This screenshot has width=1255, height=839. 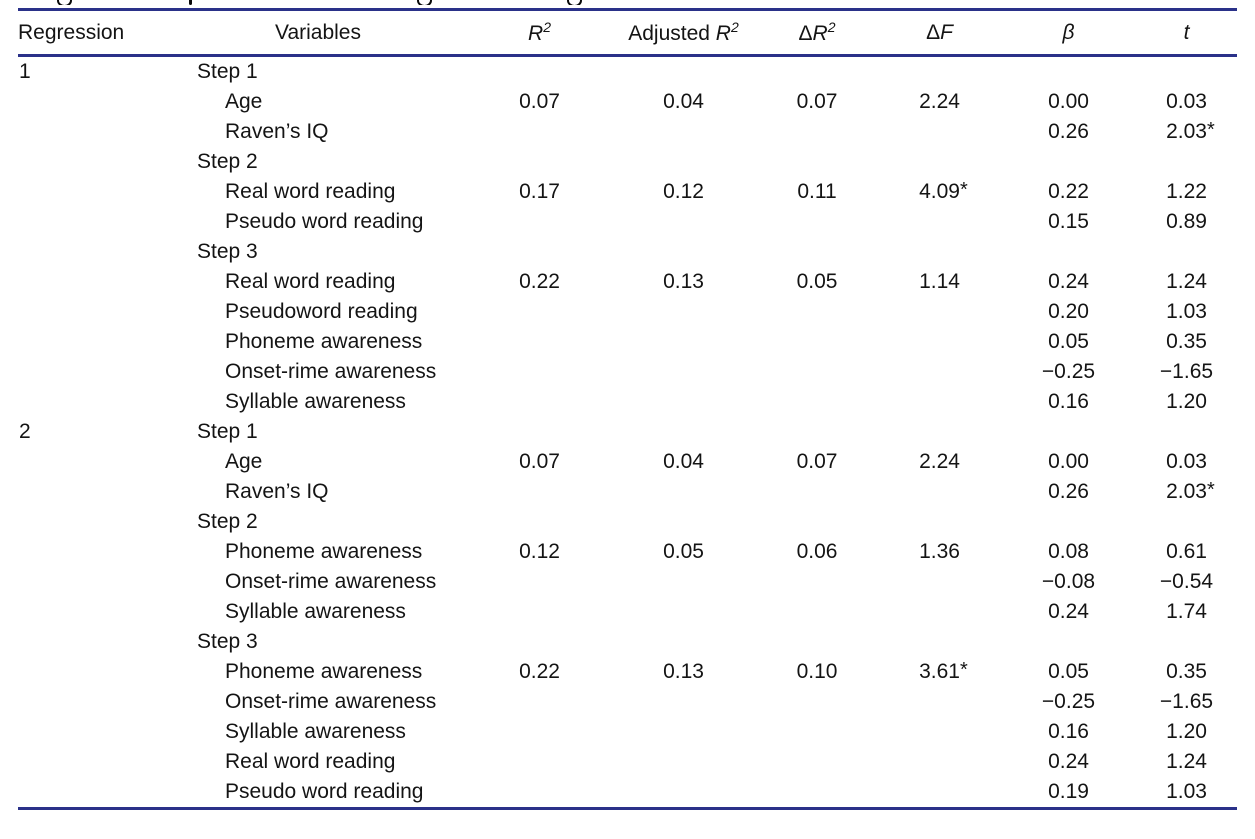 I want to click on cell-delta_f: 4.09 *, so click(x=939, y=192).